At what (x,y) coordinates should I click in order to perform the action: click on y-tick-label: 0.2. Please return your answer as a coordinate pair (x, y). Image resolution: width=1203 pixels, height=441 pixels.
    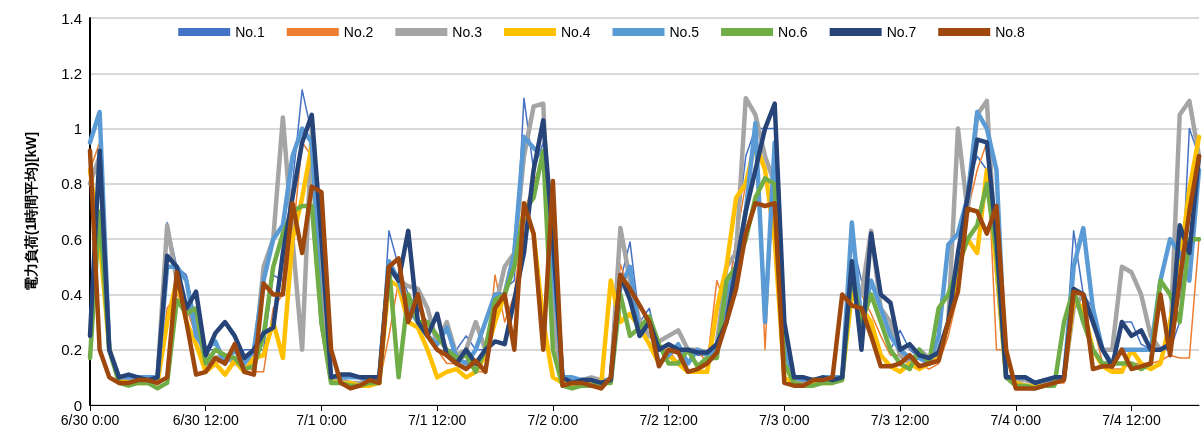
    Looking at the image, I should click on (71, 350).